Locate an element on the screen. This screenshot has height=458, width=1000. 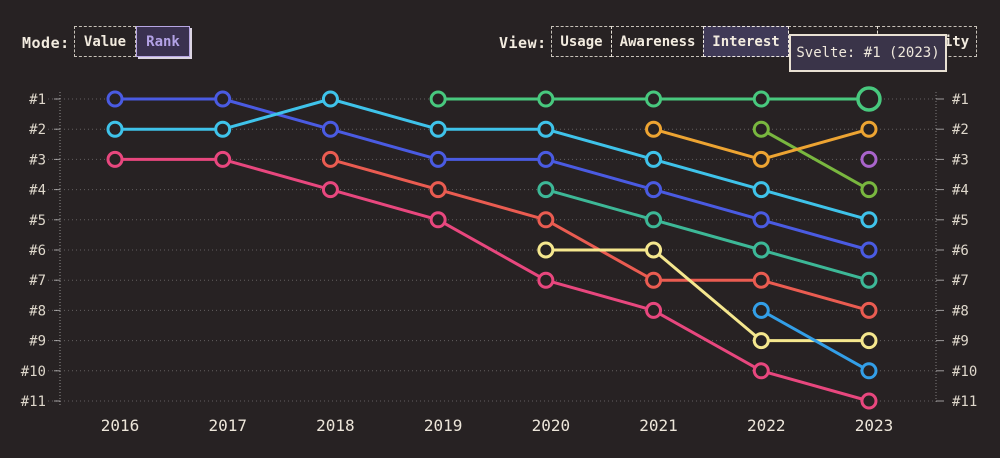
year-label: 2018 is located at coordinates (335, 425).